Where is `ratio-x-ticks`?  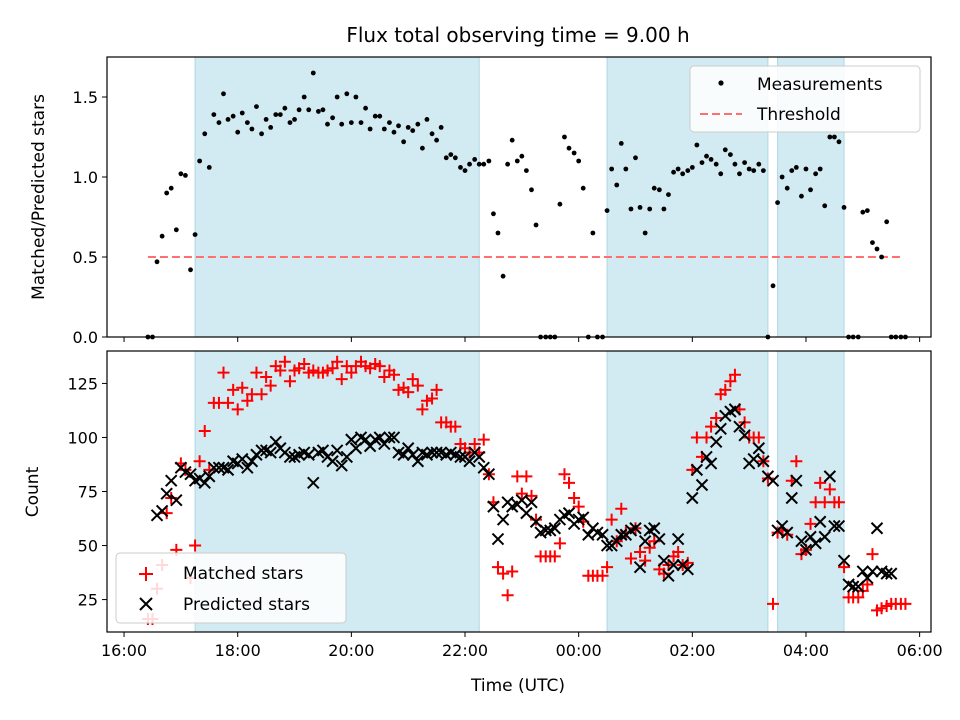
ratio-x-ticks is located at coordinates (522, 339).